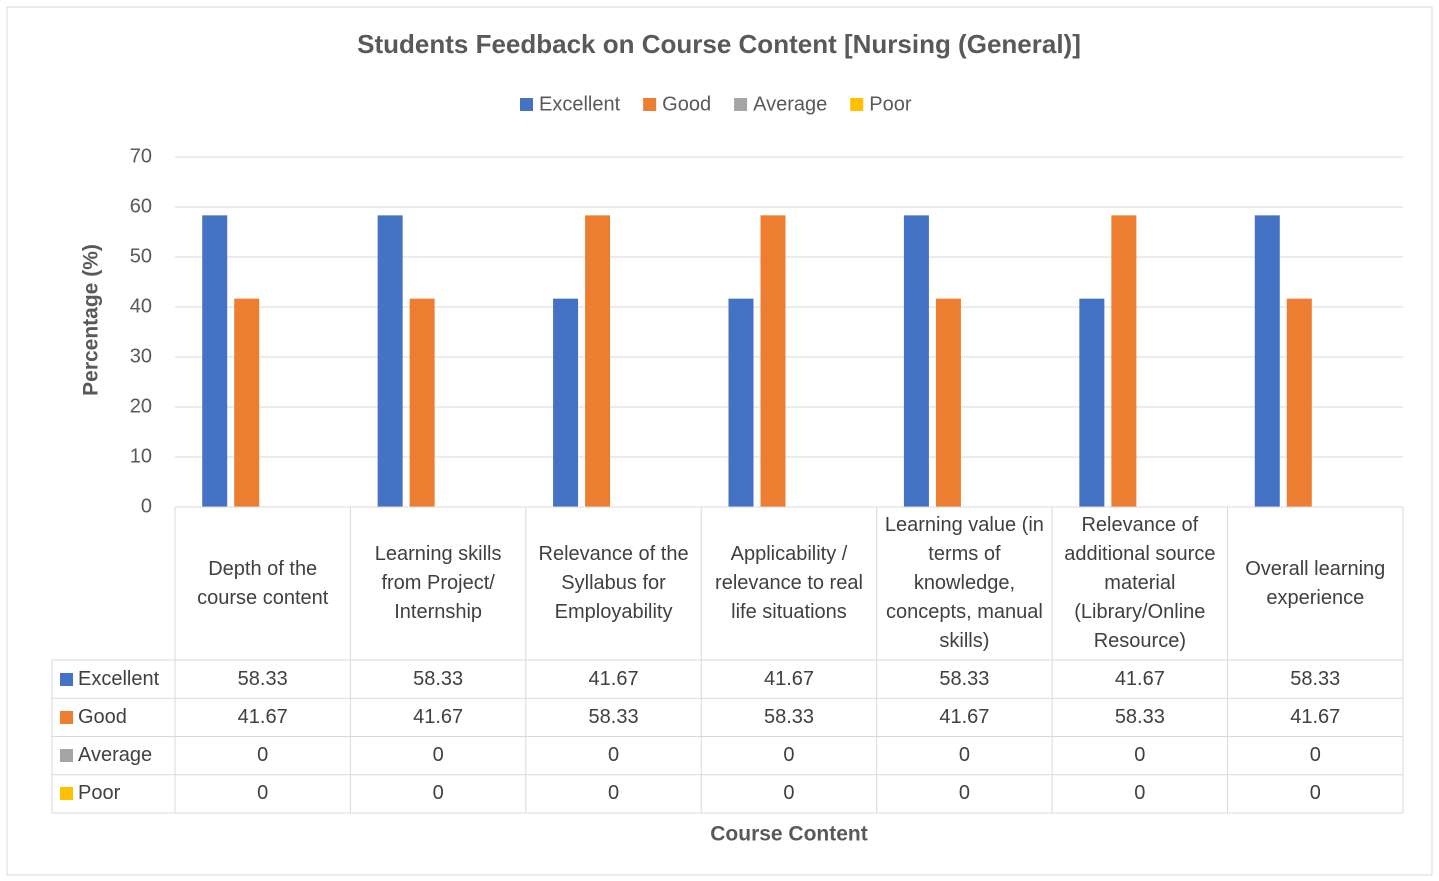  Describe the element at coordinates (141, 156) in the screenshot. I see `y-tick-label: 70` at that location.